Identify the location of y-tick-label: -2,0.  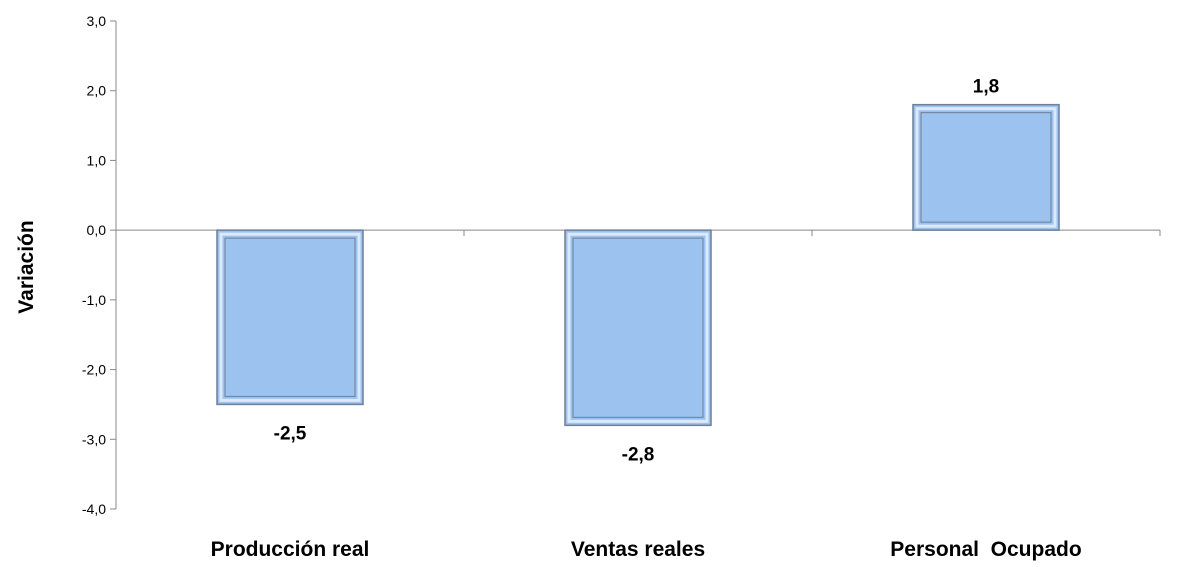
(94, 370).